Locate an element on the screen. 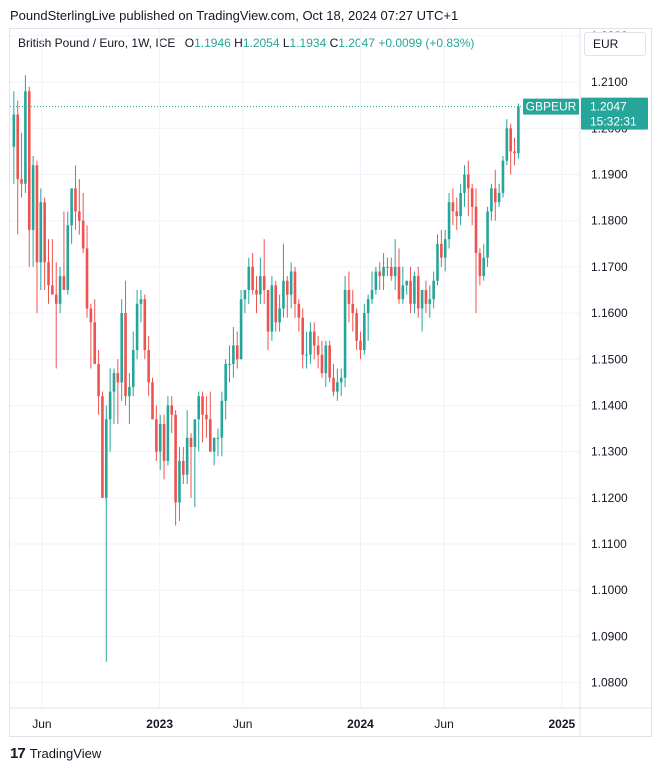  tradingview-footer: 17 TradingView is located at coordinates (55, 753).